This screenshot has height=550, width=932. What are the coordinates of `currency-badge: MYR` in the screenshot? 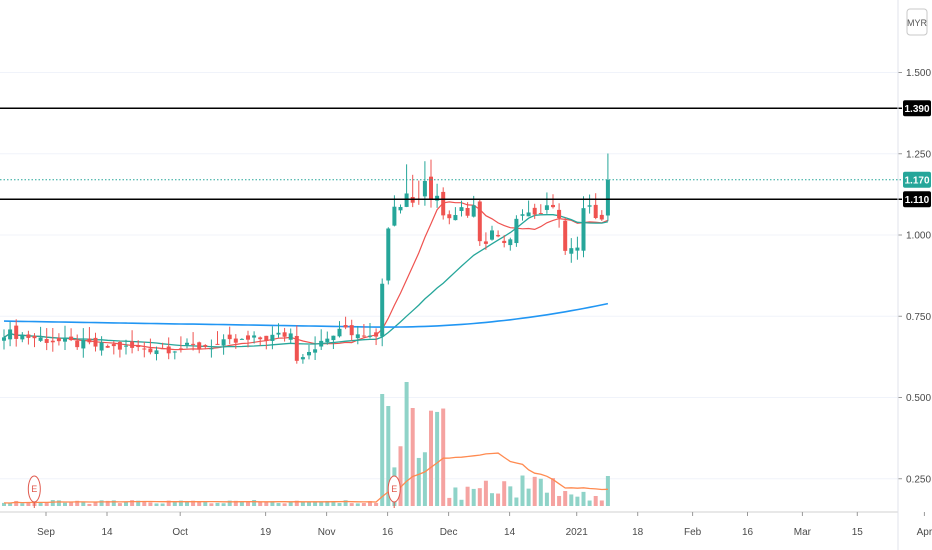 It's located at (917, 22).